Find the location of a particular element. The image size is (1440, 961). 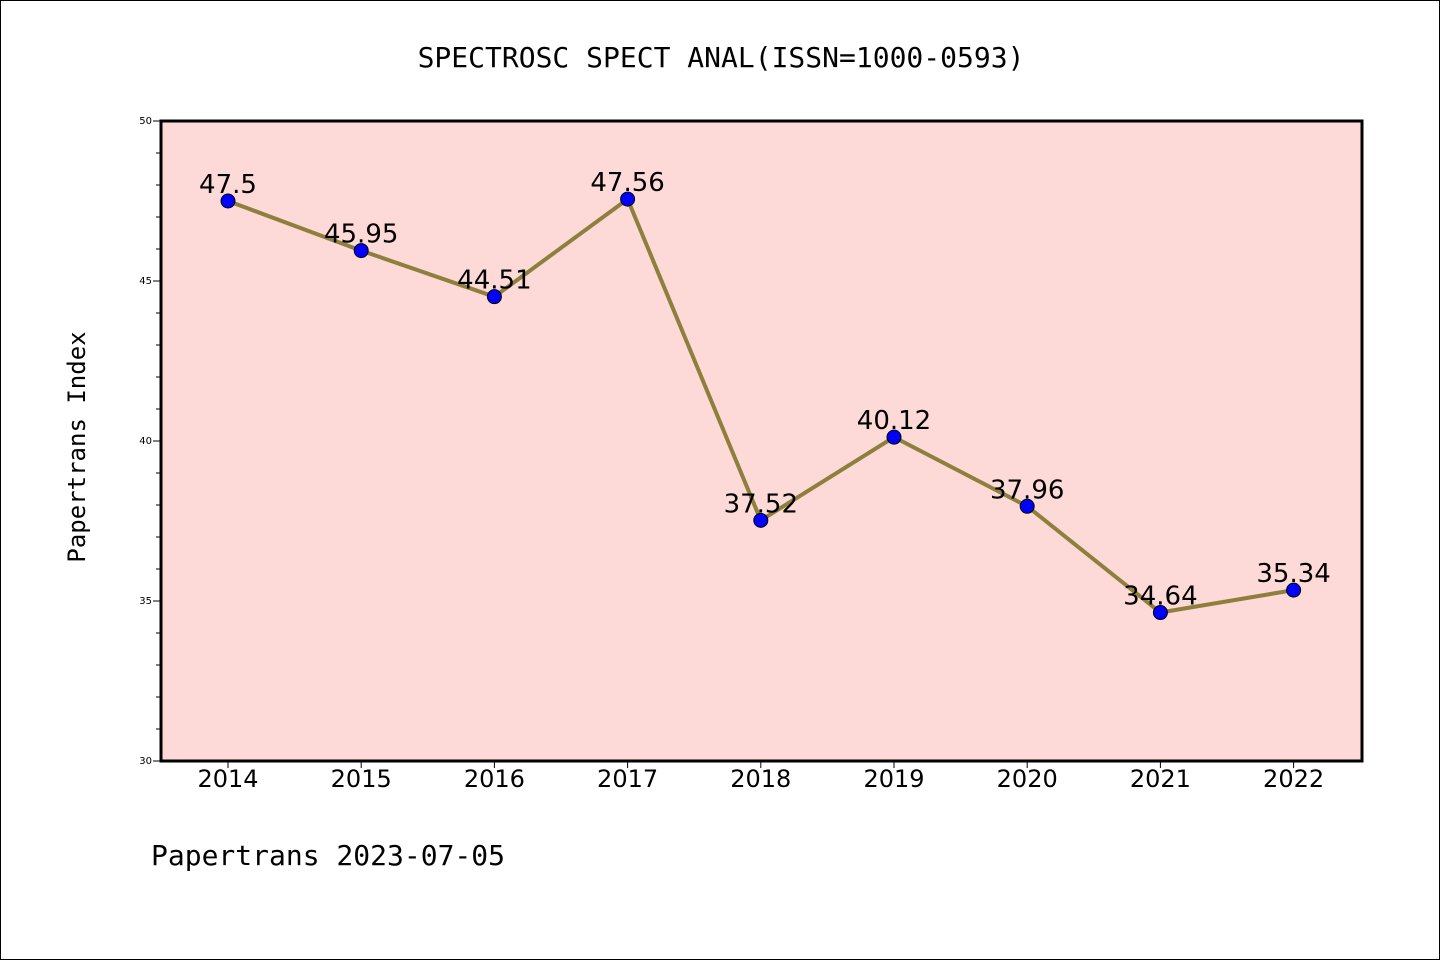

x-tick-label: 2017 is located at coordinates (627, 779).